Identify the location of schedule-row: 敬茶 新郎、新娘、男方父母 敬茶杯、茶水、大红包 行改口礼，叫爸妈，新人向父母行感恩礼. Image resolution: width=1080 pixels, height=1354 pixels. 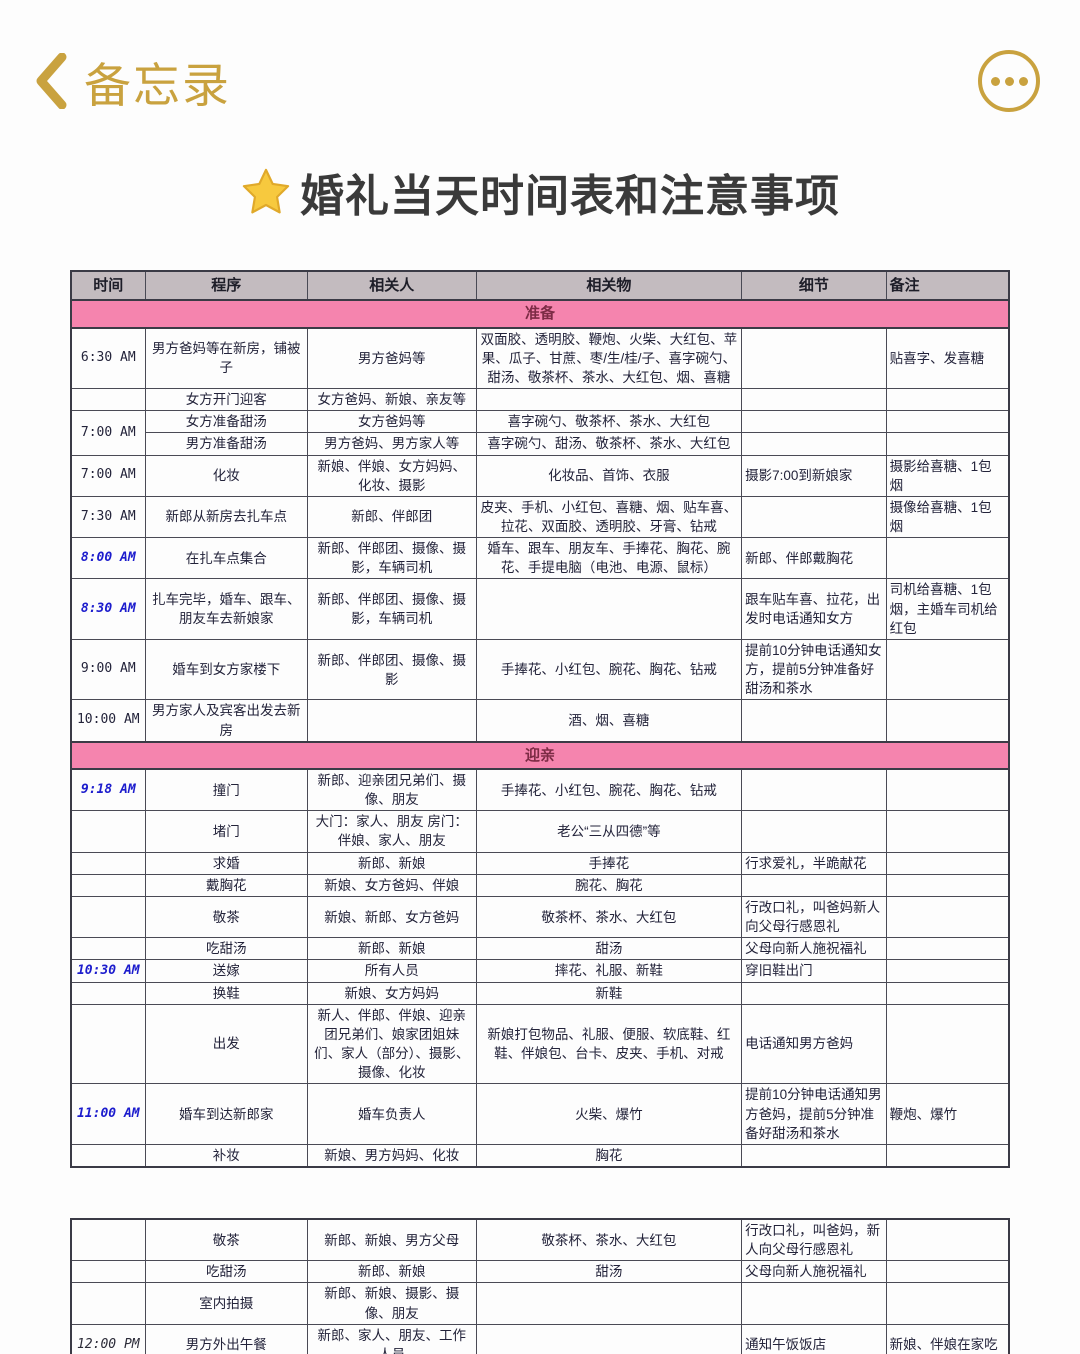
(540, 1240).